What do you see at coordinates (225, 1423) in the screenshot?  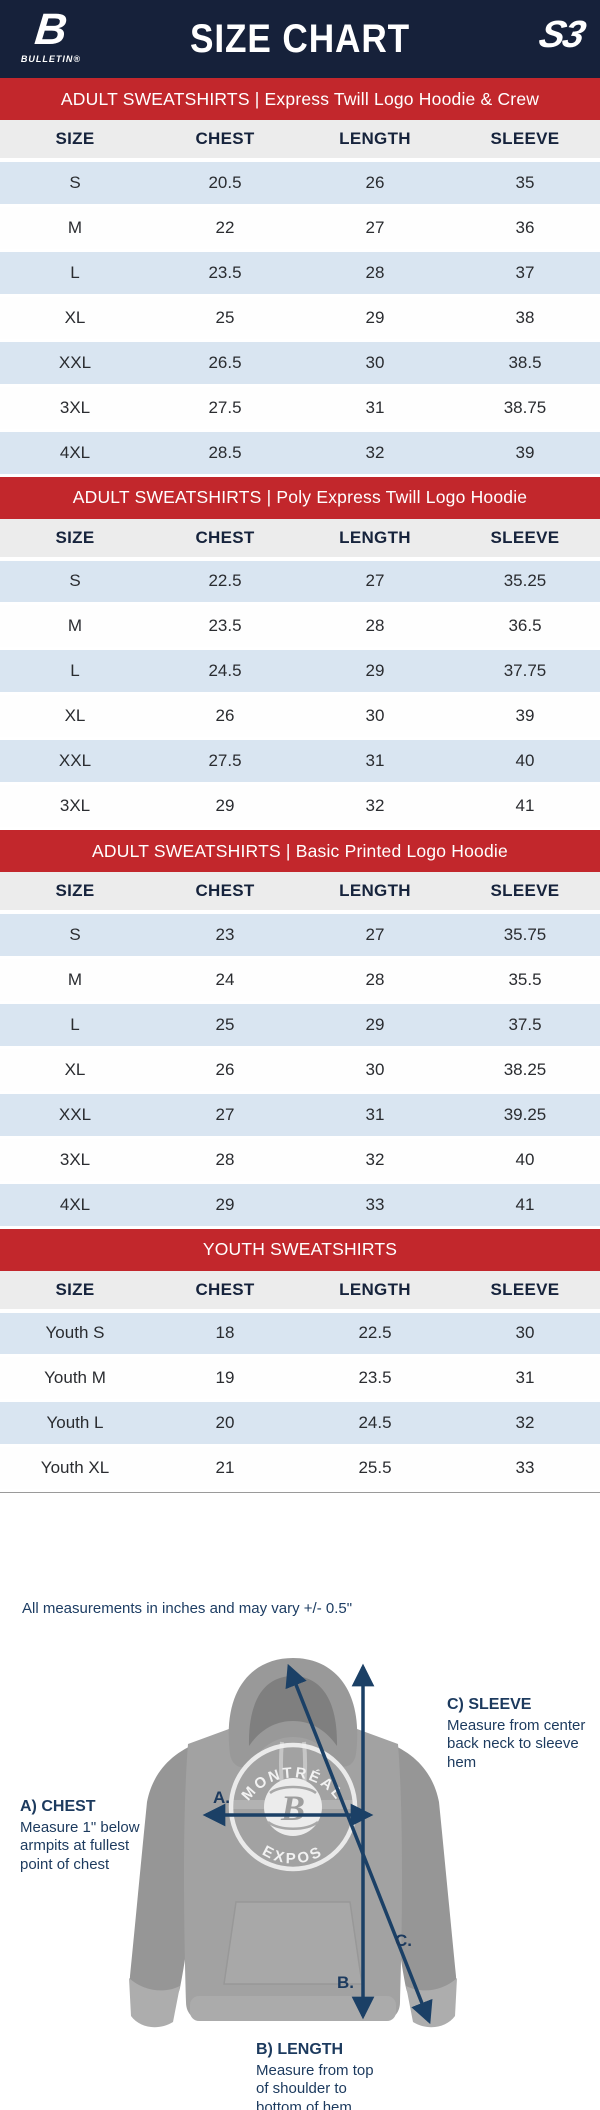 I see `size-cell: 20` at bounding box center [225, 1423].